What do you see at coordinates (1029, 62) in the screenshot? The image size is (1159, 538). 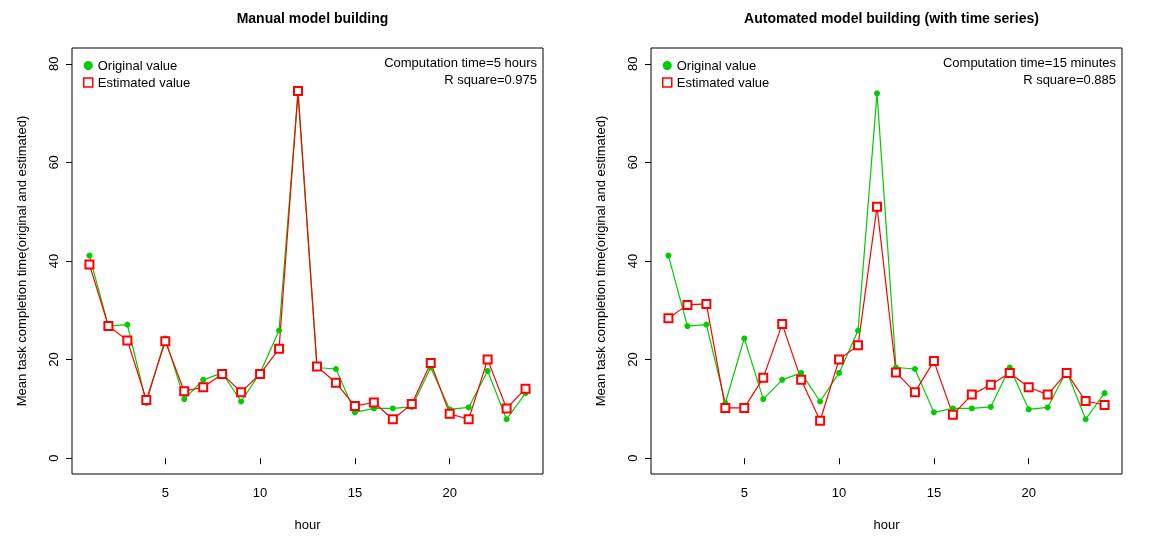 I see `annotation: Computation time=15 minutes` at bounding box center [1029, 62].